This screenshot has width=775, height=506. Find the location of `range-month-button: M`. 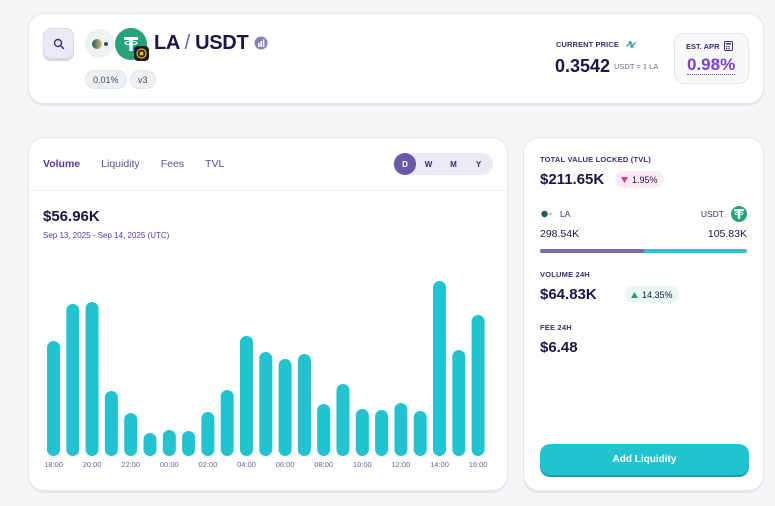

range-month-button: M is located at coordinates (453, 164).